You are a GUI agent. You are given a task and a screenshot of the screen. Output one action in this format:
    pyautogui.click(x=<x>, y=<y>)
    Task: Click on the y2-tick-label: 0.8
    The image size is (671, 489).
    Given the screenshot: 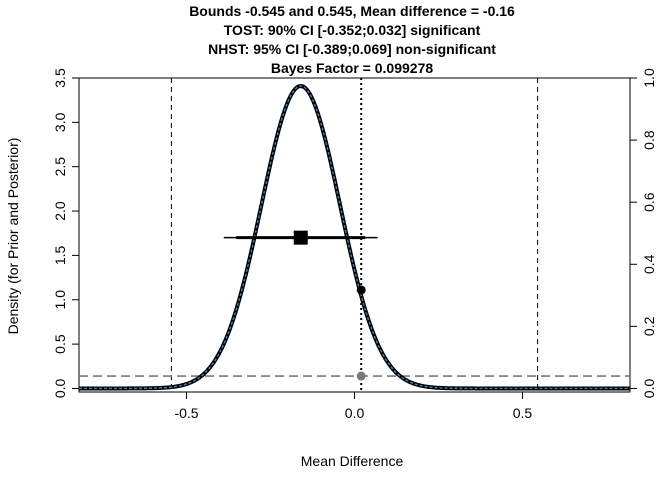 What is the action you would take?
    pyautogui.click(x=649, y=140)
    